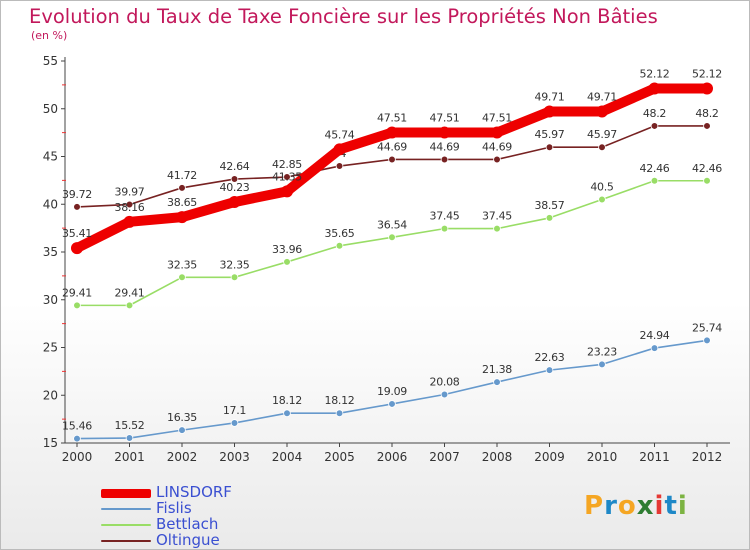 This screenshot has height=550, width=750. I want to click on unit-label: (en %), so click(49, 35).